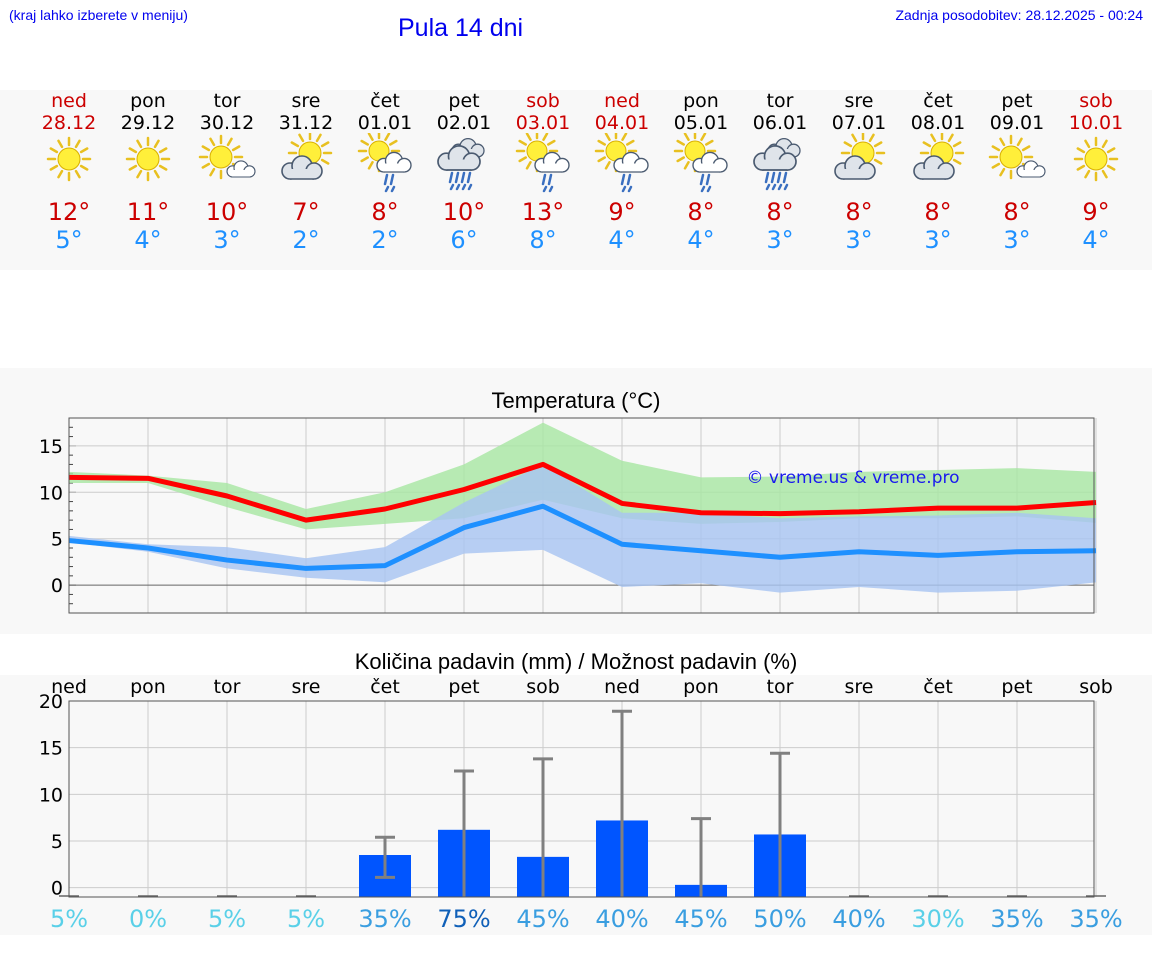 The width and height of the screenshot is (1152, 975). What do you see at coordinates (621, 919) in the screenshot?
I see `chance-label: 40%` at bounding box center [621, 919].